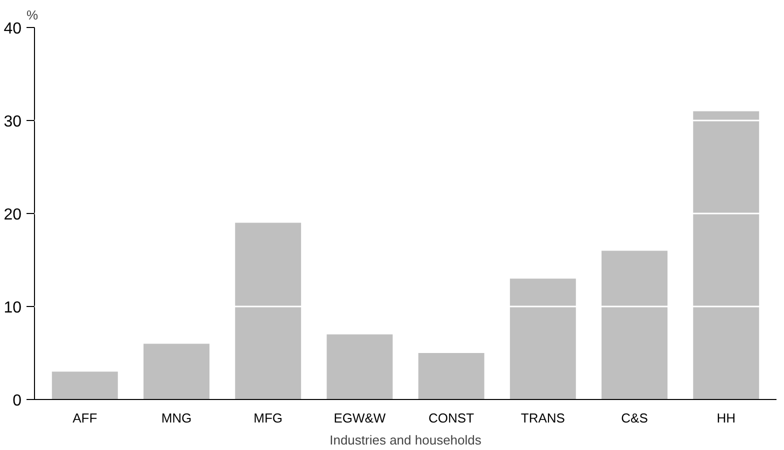 The width and height of the screenshot is (784, 450). I want to click on x-tick-label: AFF, so click(85, 418).